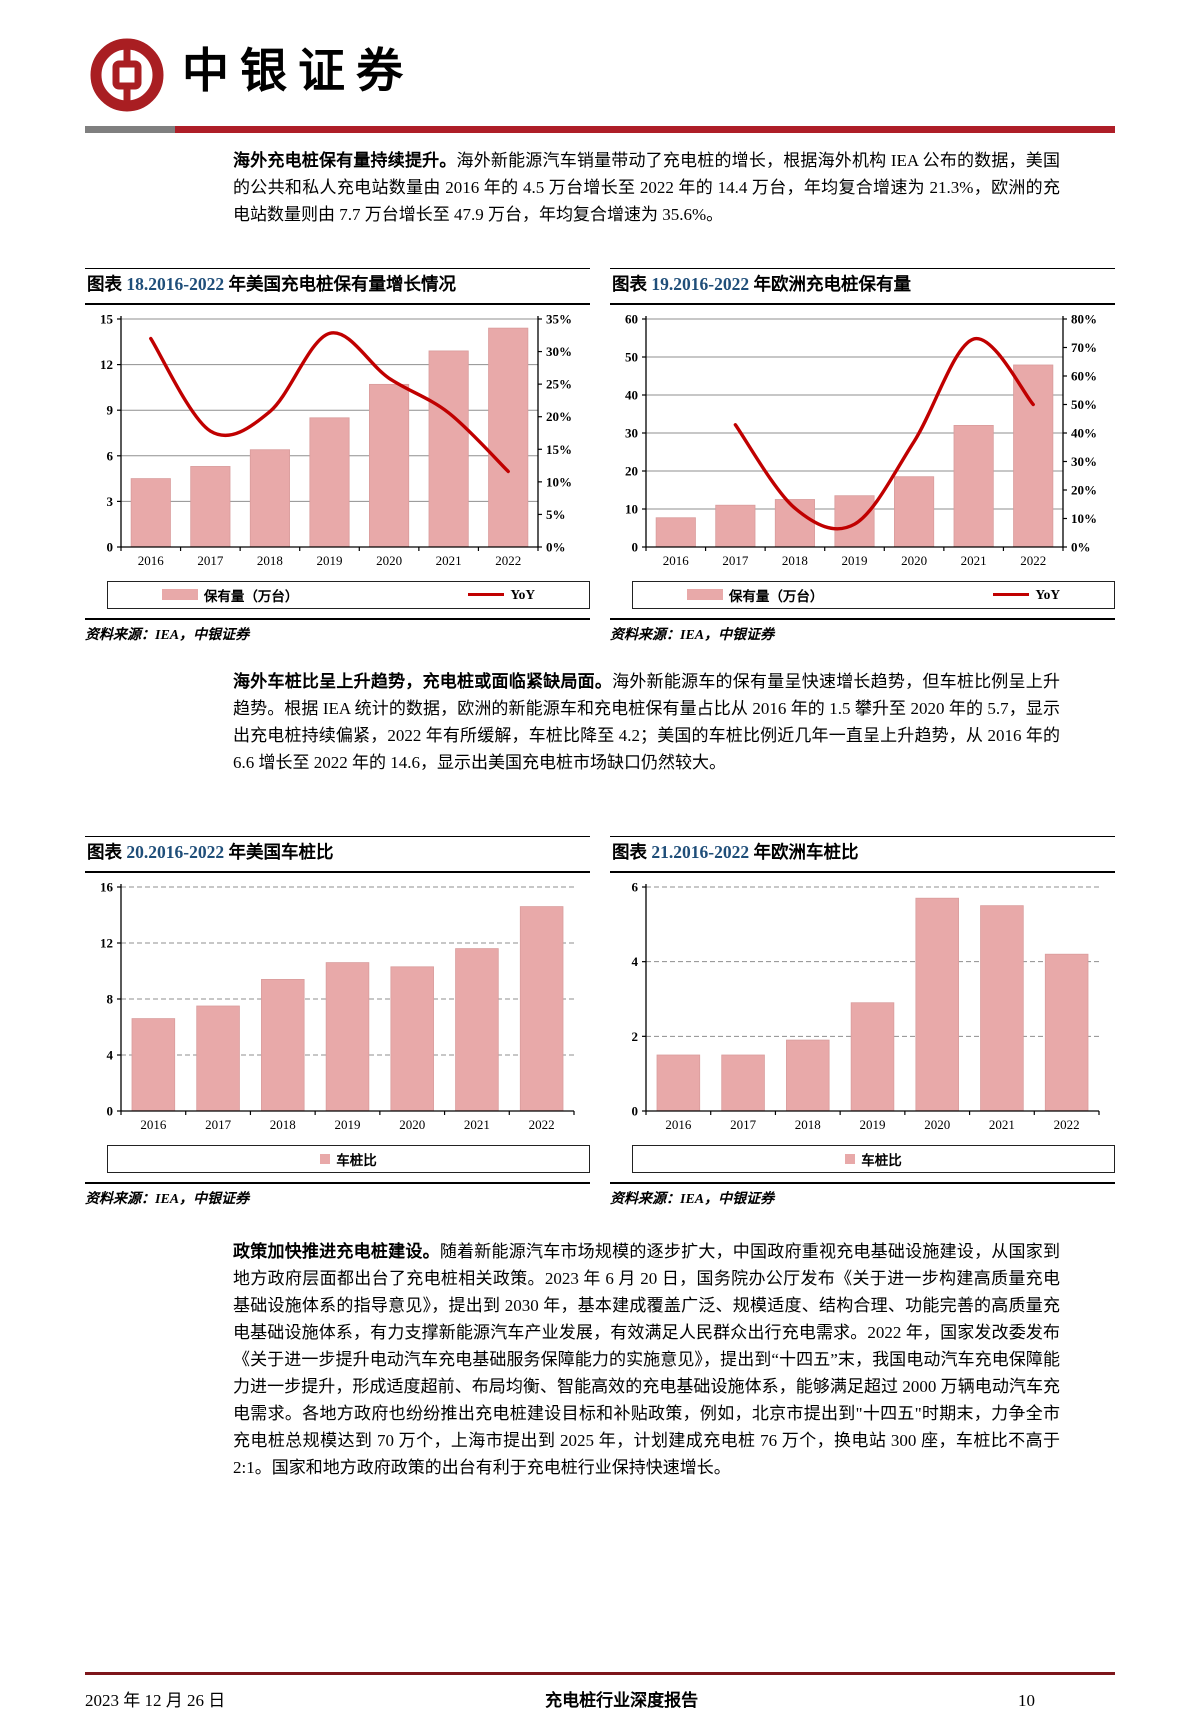 The width and height of the screenshot is (1200, 1734). Describe the element at coordinates (1084, 404) in the screenshot. I see `svg-text: 50%` at that location.